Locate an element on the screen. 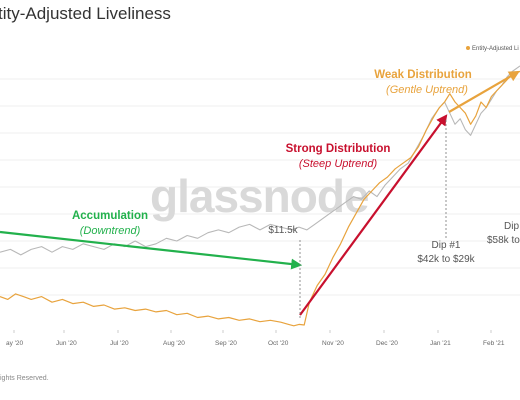  x-tick-label: Feb '21 is located at coordinates (494, 343).